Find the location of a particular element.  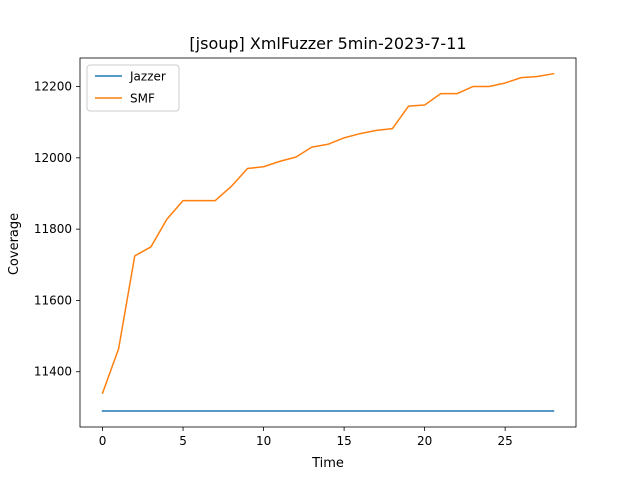

x-tick-label: 0 is located at coordinates (103, 441).